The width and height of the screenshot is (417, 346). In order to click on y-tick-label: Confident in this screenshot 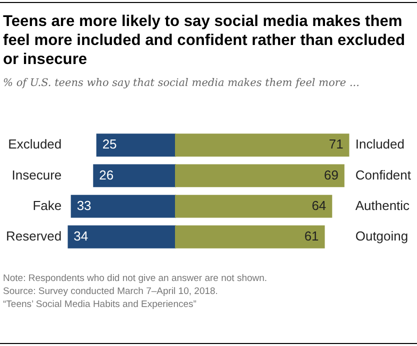, I will do `click(383, 174)`.